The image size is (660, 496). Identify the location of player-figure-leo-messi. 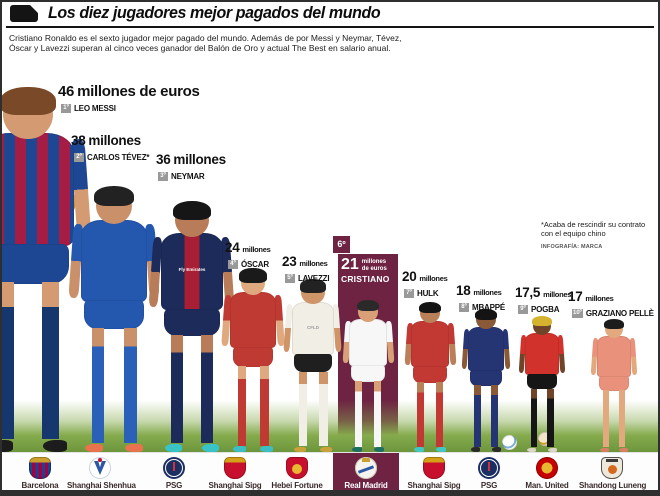
(46, 269).